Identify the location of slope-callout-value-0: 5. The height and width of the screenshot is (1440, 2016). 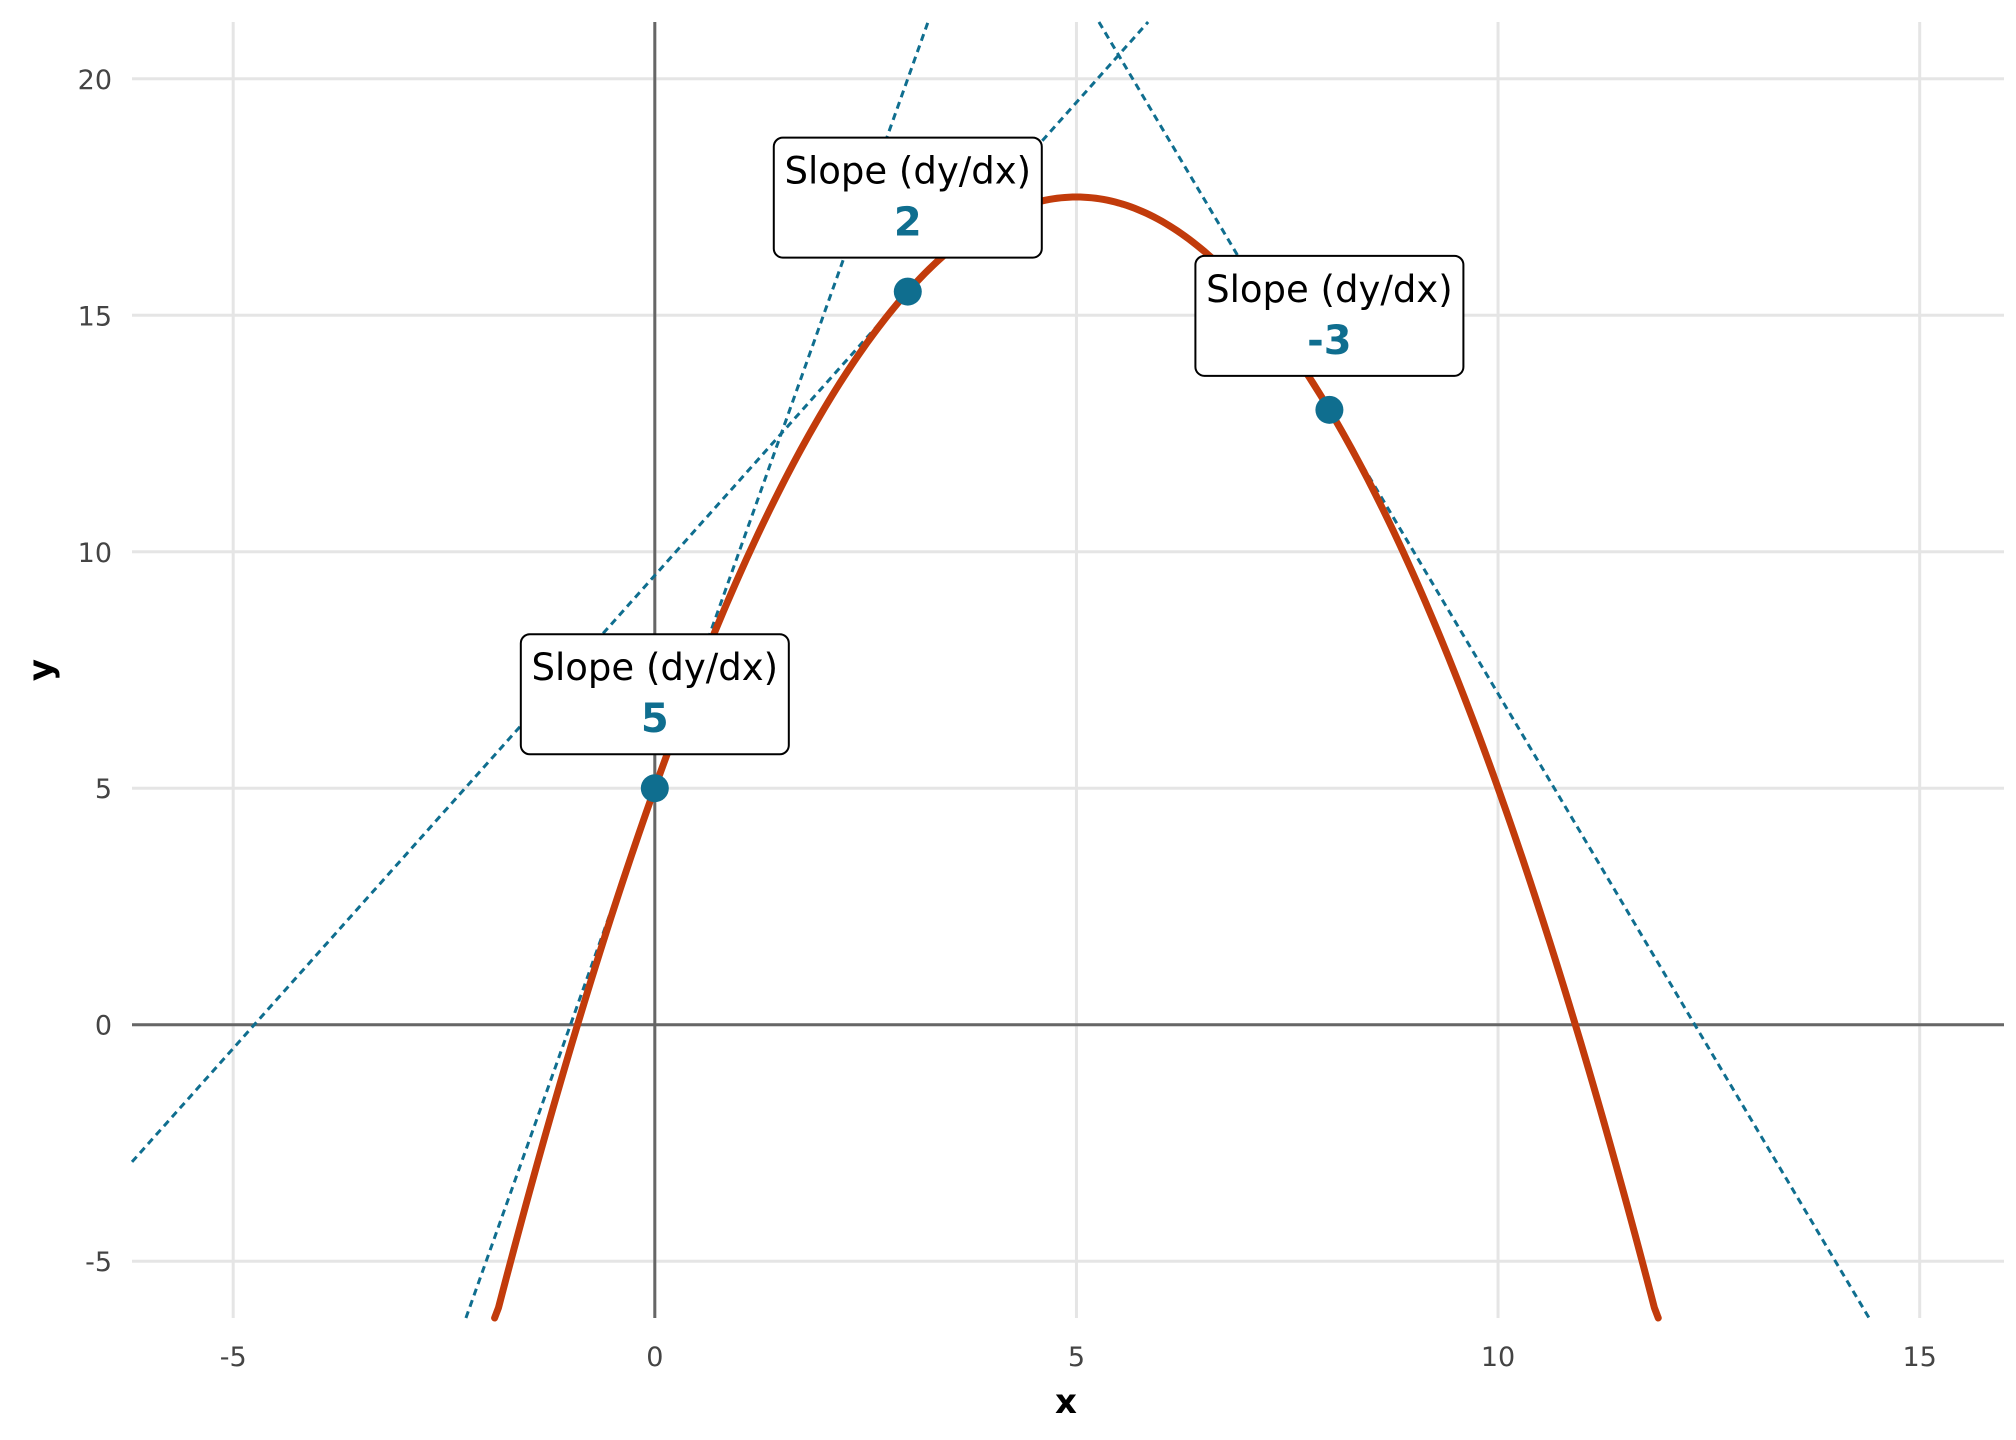
(655, 719).